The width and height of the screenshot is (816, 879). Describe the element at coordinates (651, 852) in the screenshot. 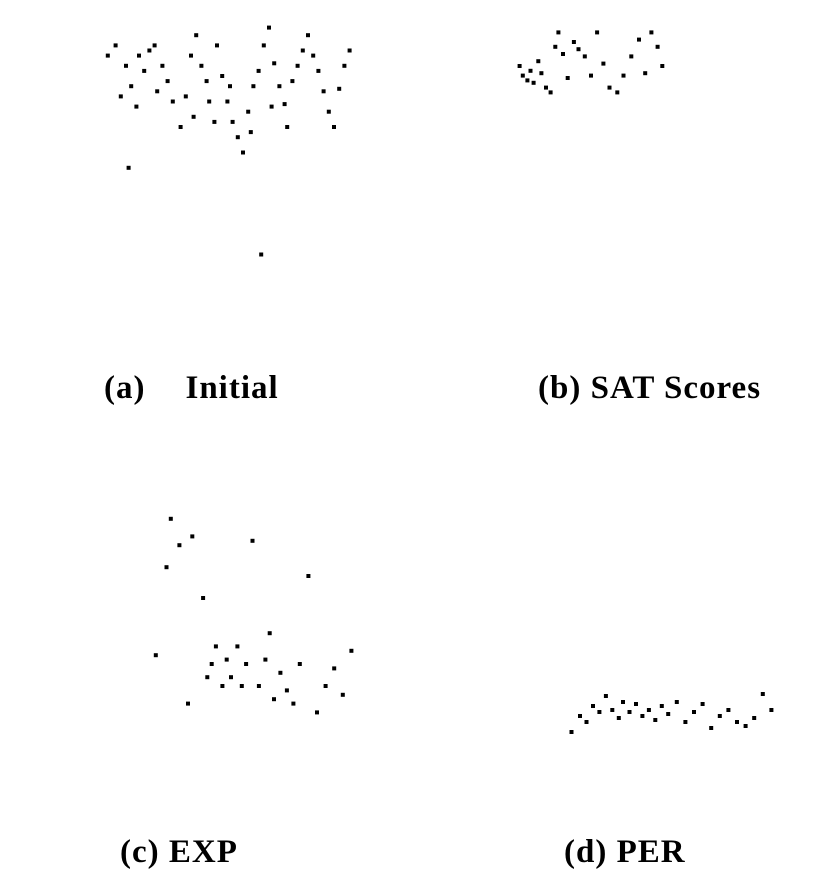

I see `caption-title: PER` at that location.